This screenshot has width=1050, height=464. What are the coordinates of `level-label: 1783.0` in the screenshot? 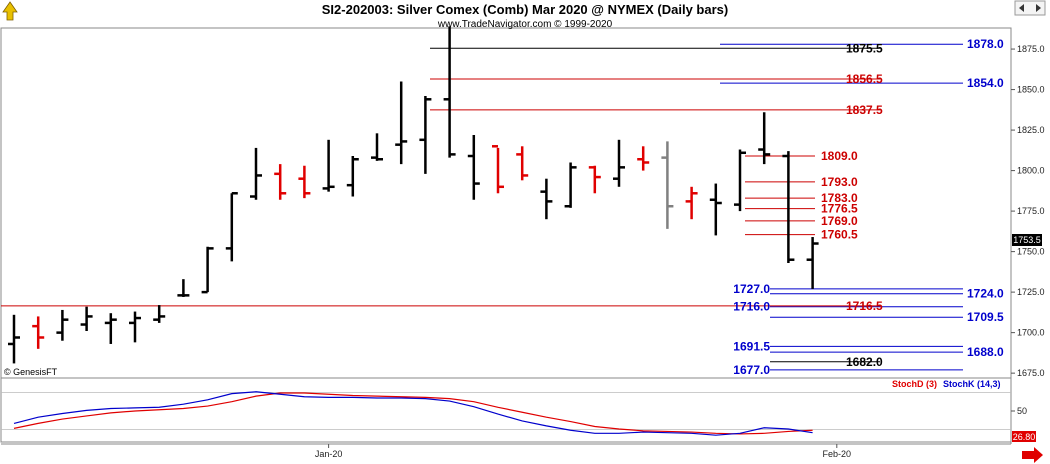 It's located at (839, 198).